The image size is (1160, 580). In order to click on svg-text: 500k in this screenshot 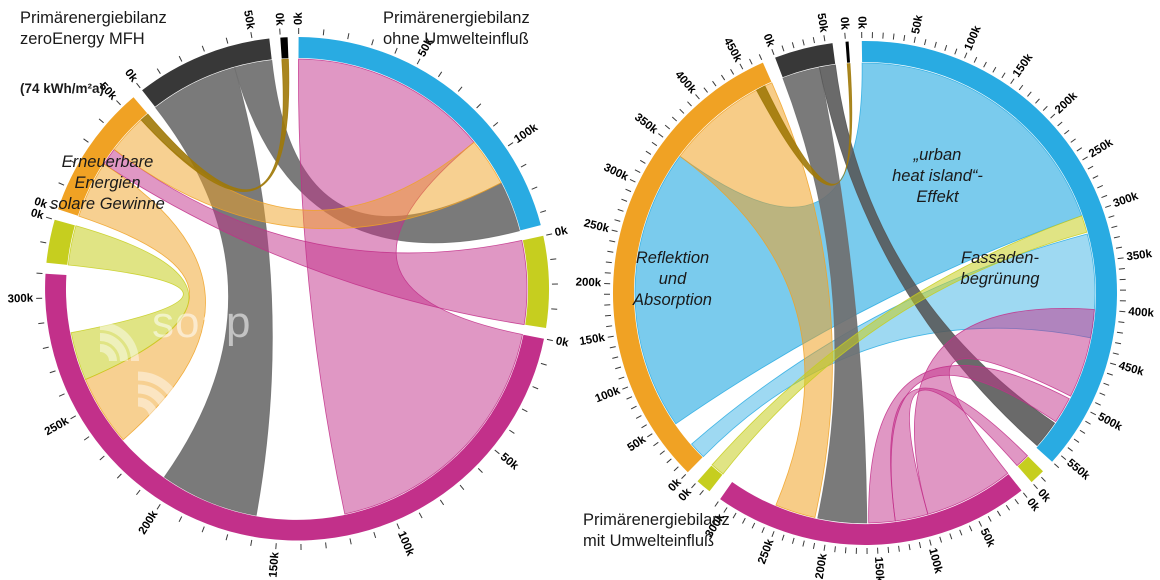, I will do `click(1110, 422)`.